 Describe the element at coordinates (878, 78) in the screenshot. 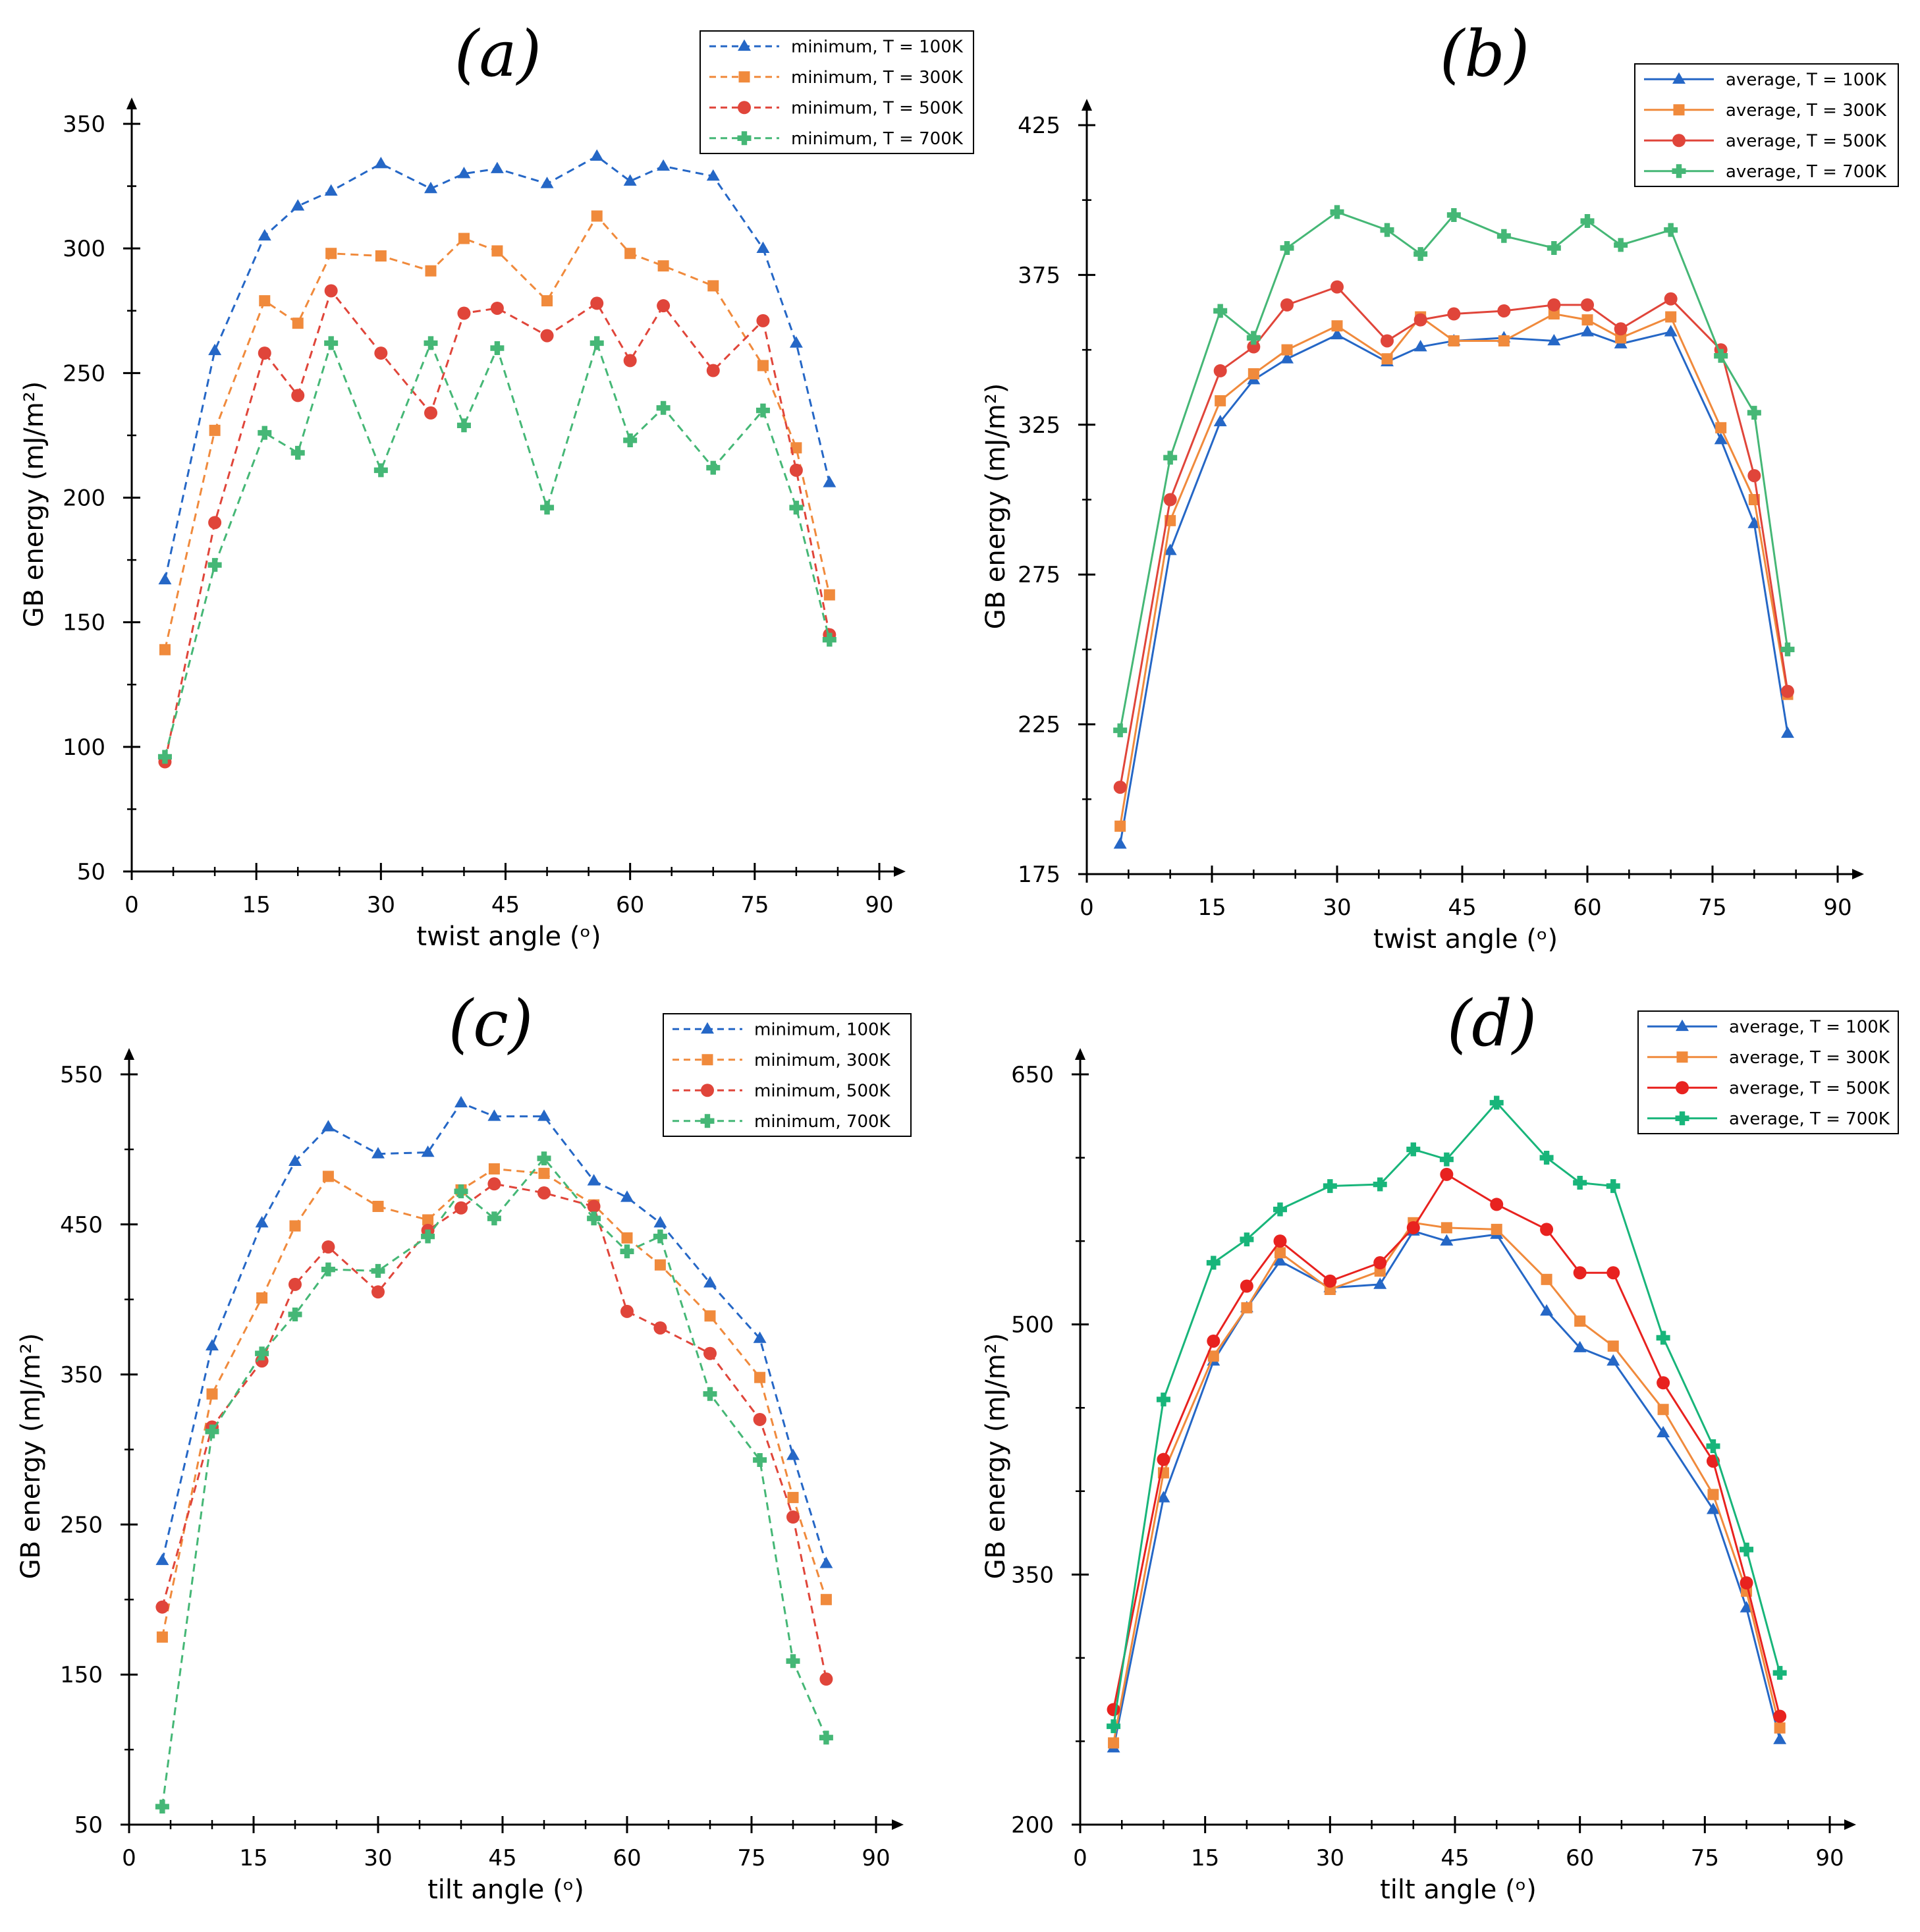

I see `legend-entry: minimum, T = 300K` at that location.